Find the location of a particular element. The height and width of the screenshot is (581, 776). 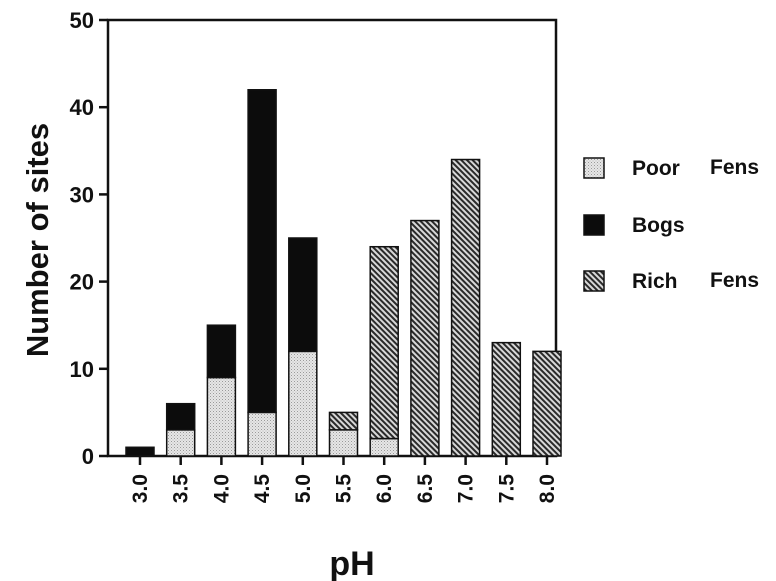

bar-bogs-5.0 is located at coordinates (303, 295).